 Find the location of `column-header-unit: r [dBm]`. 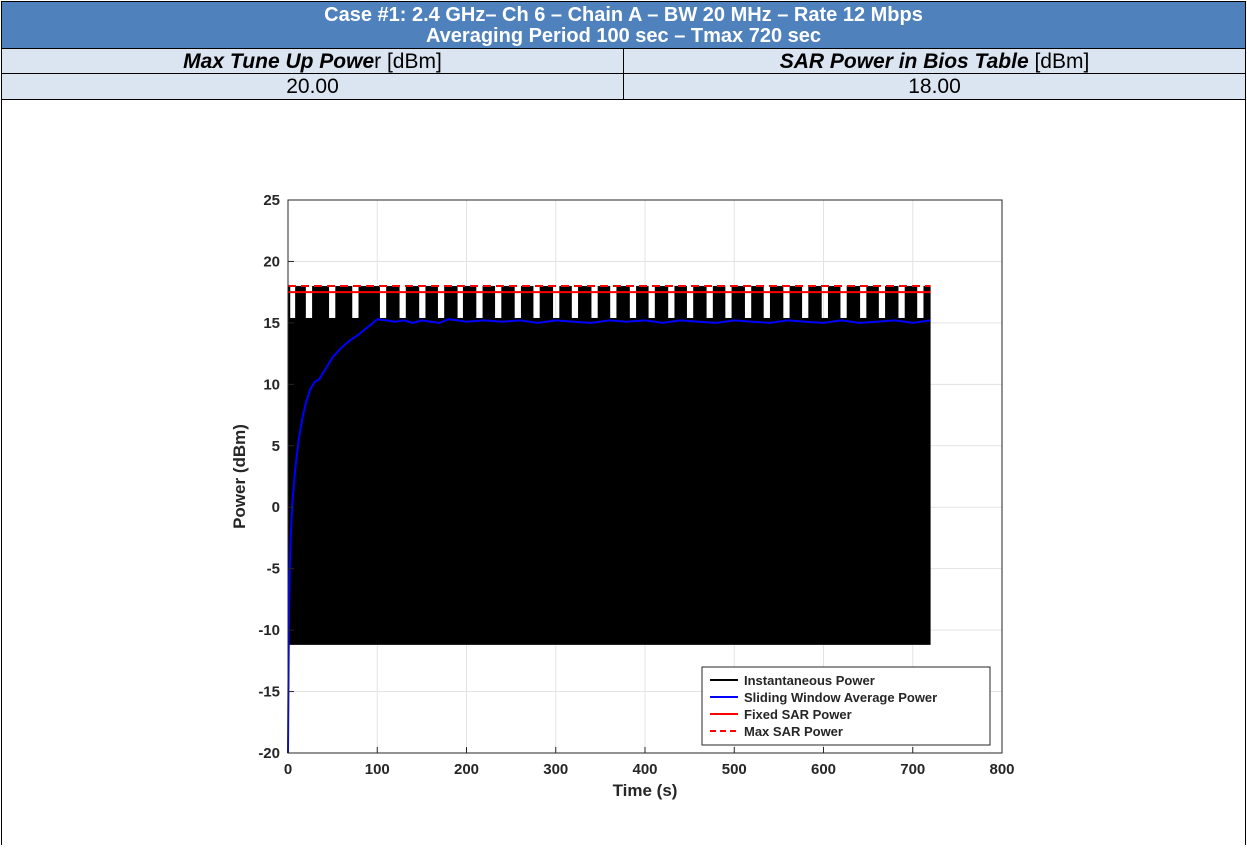

column-header-unit: r [dBm] is located at coordinates (408, 61).